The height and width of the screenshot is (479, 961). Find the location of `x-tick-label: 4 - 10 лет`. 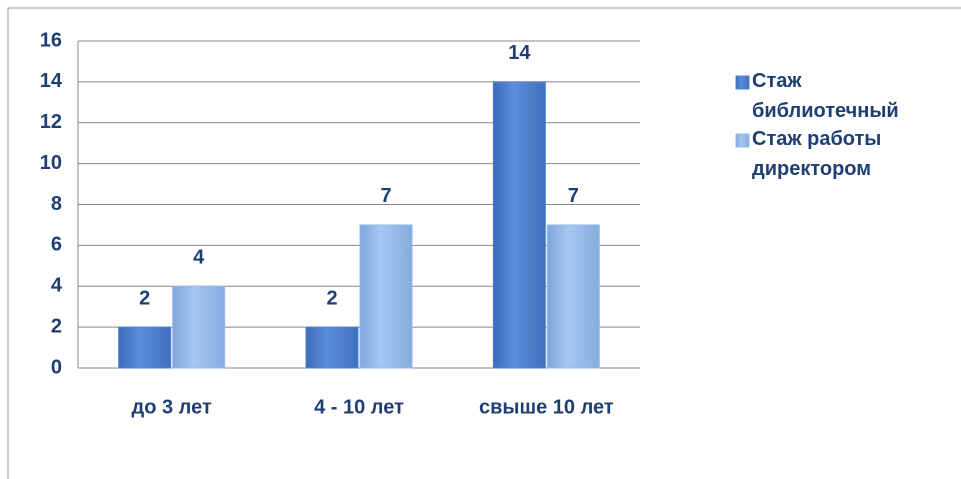

x-tick-label: 4 - 10 лет is located at coordinates (359, 407).